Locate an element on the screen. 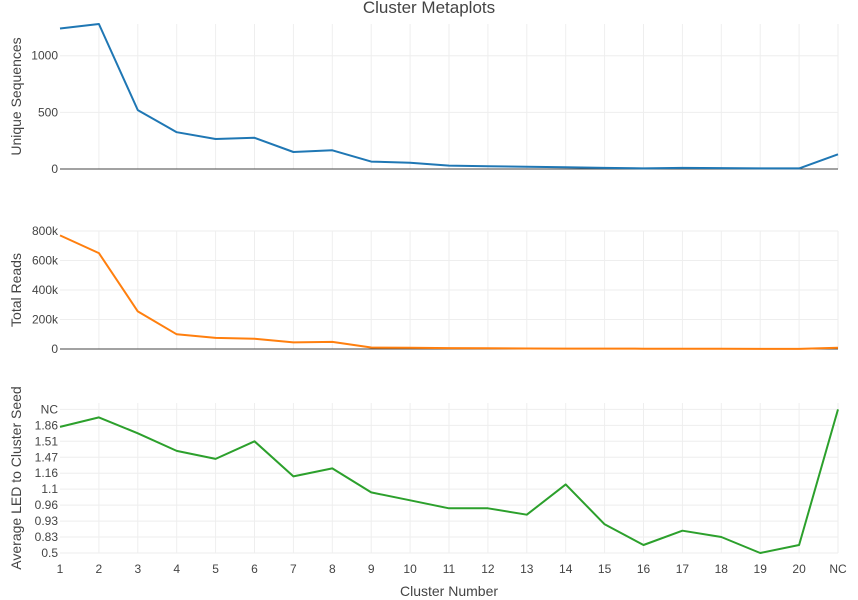 This screenshot has height=600, width=858. y-tick-label: 0.96 is located at coordinates (47, 505).